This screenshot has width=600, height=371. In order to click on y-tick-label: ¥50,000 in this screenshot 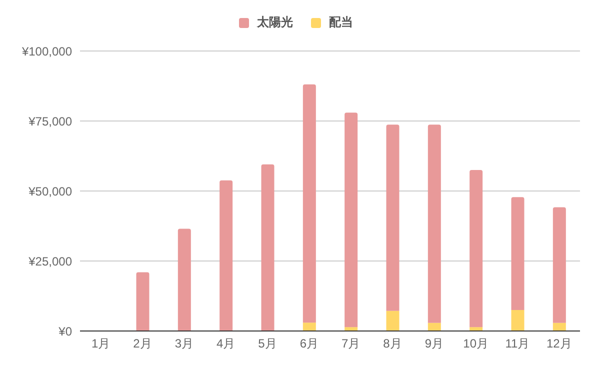, I will do `click(50, 191)`.